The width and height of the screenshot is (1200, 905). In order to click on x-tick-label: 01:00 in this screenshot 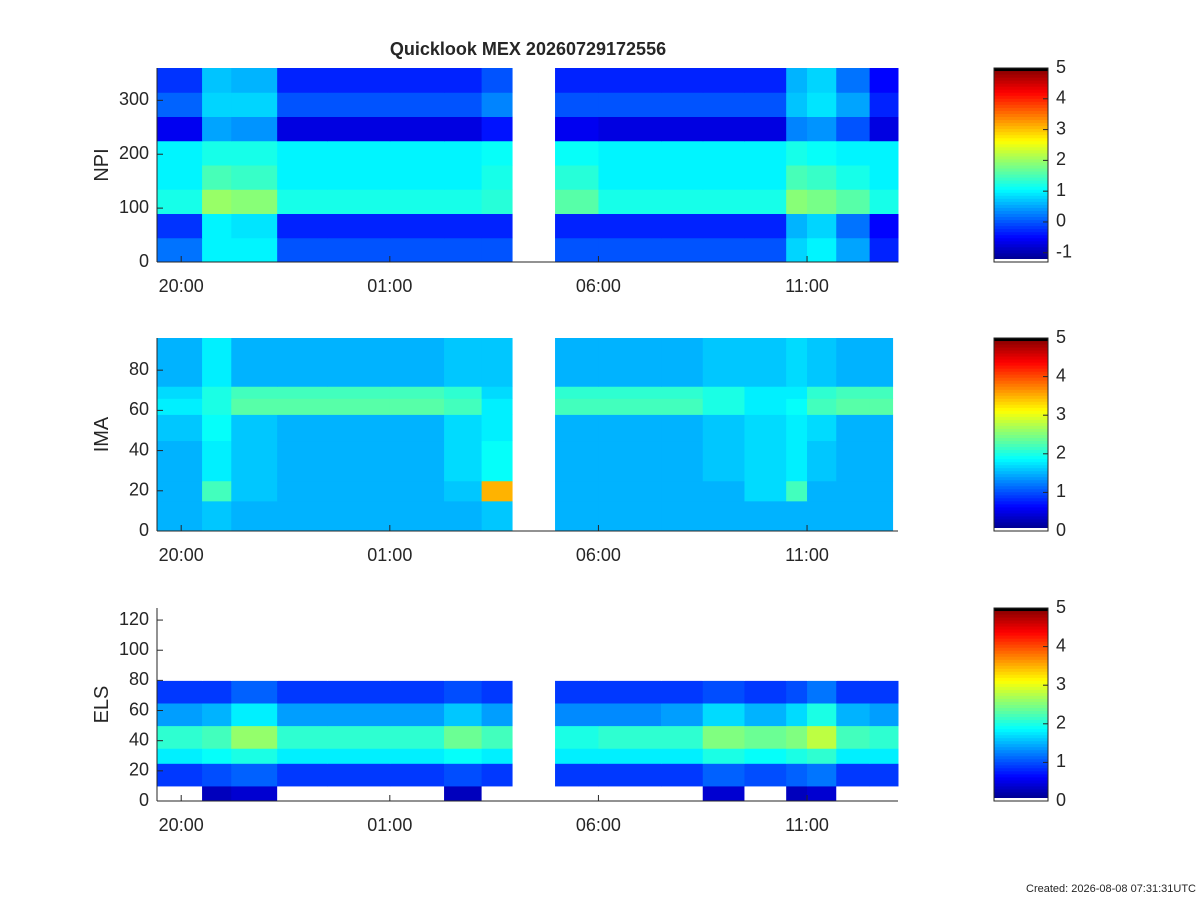, I will do `click(389, 555)`.